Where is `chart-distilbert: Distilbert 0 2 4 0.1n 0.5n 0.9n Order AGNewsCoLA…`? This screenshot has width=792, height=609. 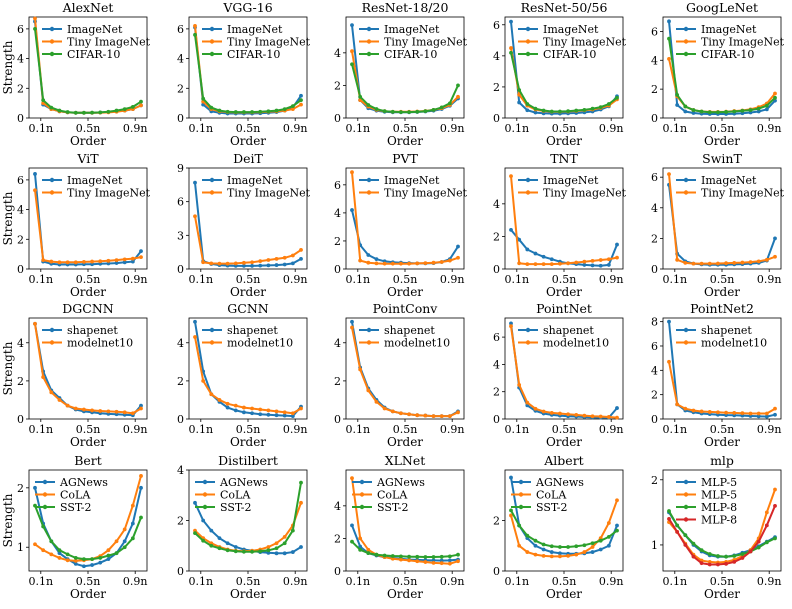
chart-distilbert: Distilbert 0 2 4 0.1n 0.5n 0.9n Order AGNewsCoLA… is located at coordinates (242, 527).